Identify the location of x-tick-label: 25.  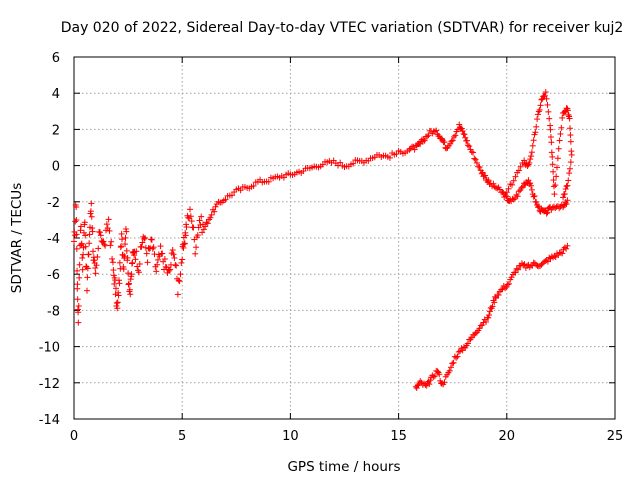
(615, 436).